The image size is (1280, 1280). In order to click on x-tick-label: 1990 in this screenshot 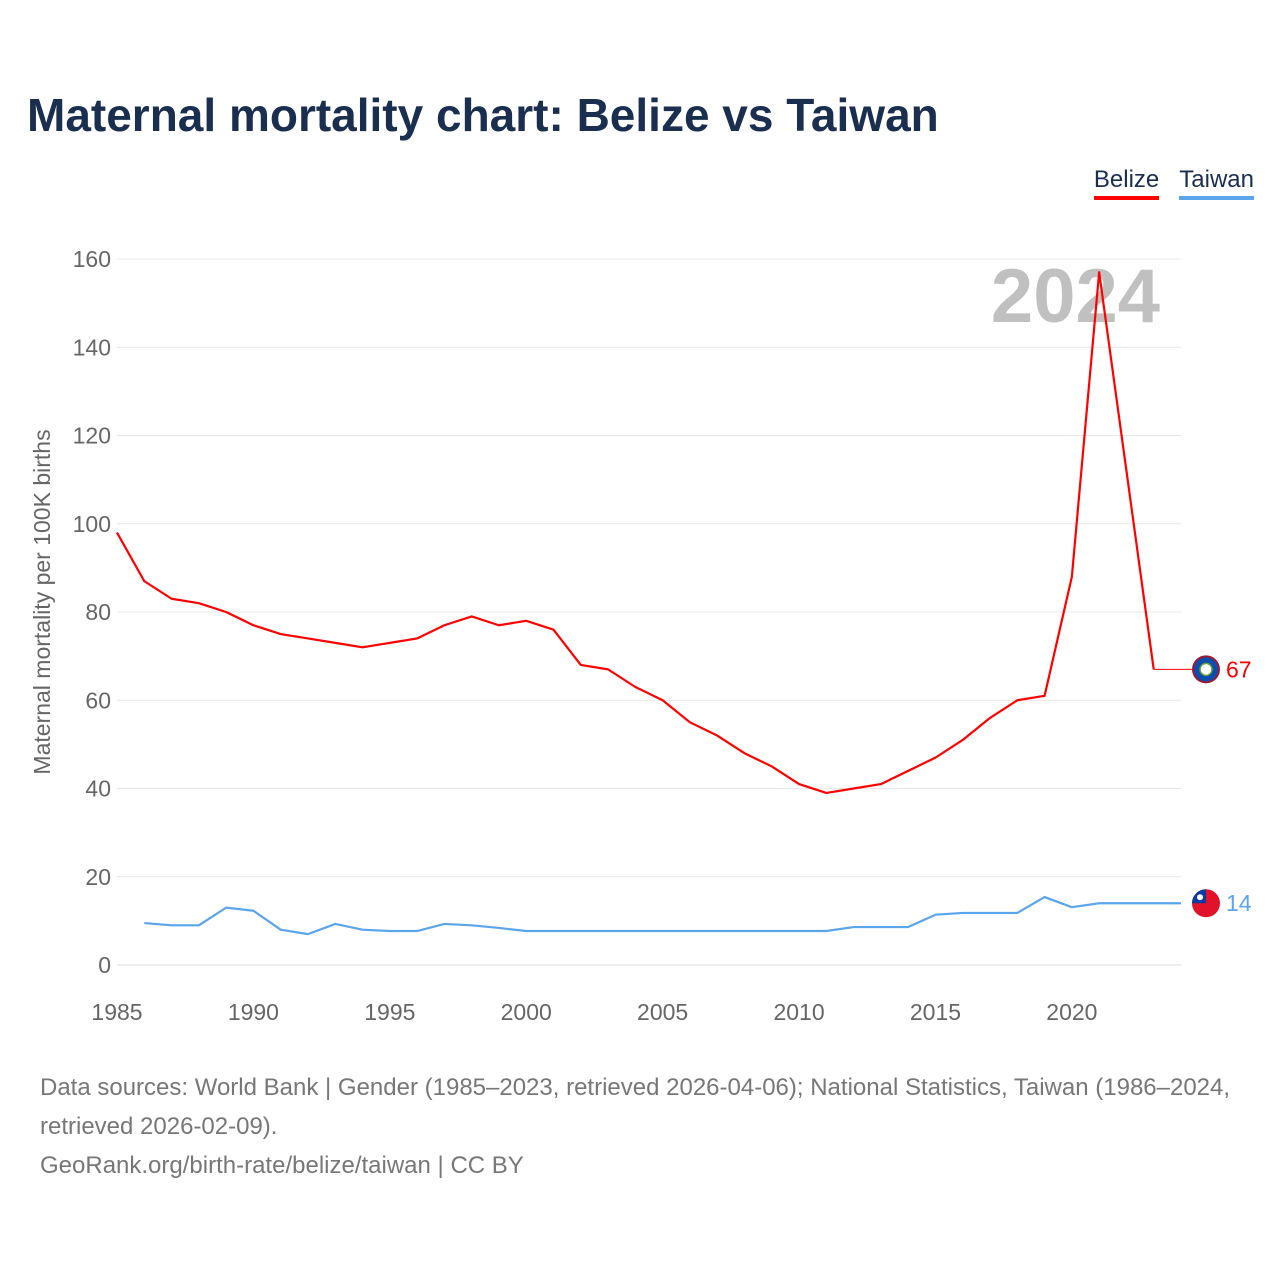, I will do `click(253, 1012)`.